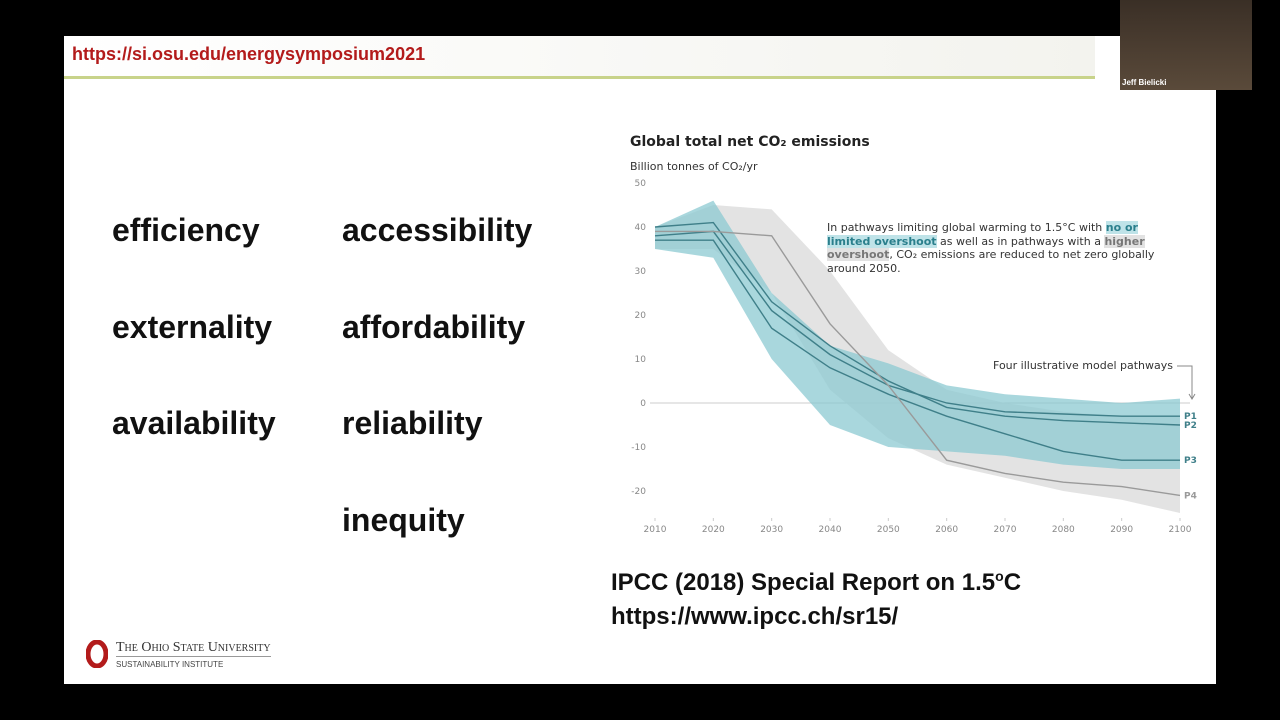 The height and width of the screenshot is (720, 1280). Describe the element at coordinates (194, 423) in the screenshot. I see `word: availability` at that location.